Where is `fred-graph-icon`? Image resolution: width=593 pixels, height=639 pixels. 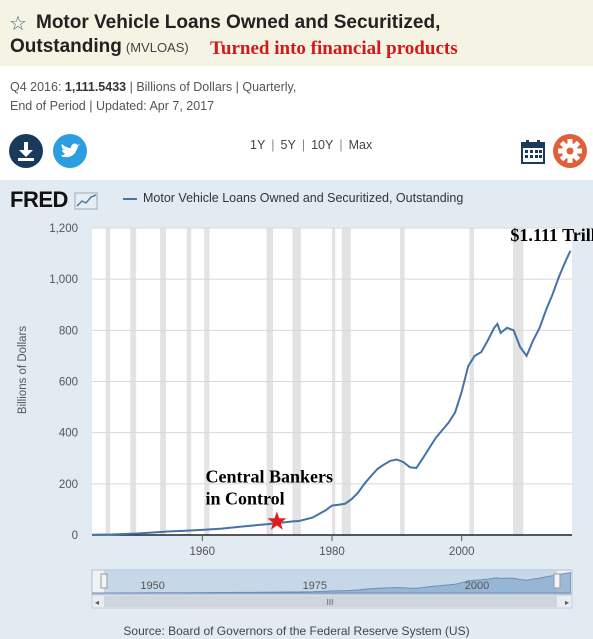 fred-graph-icon is located at coordinates (86, 201).